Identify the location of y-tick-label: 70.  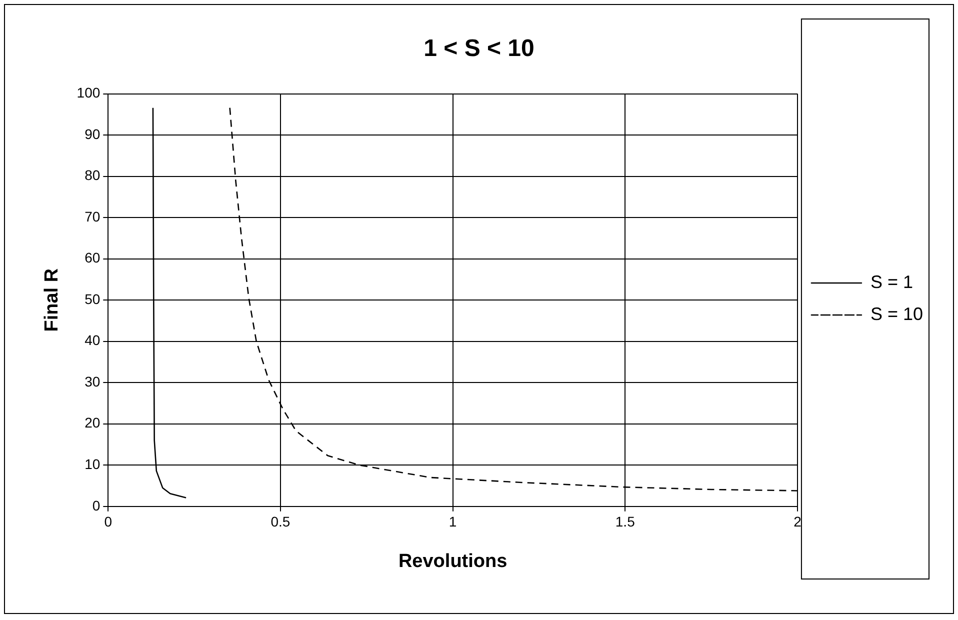
(92, 216).